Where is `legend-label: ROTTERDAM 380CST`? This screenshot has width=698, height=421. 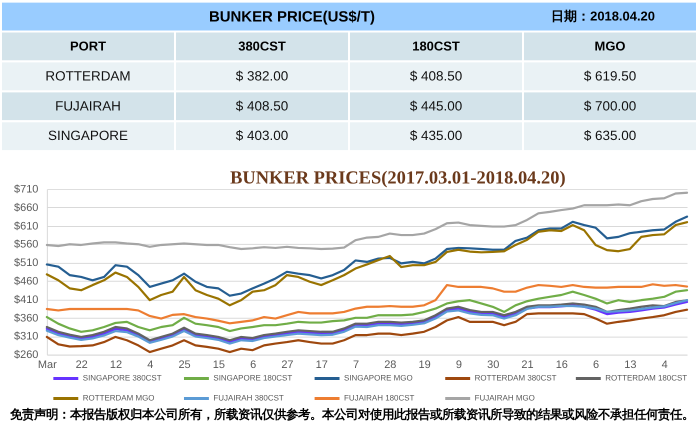 legend-label: ROTTERDAM 380CST is located at coordinates (515, 378).